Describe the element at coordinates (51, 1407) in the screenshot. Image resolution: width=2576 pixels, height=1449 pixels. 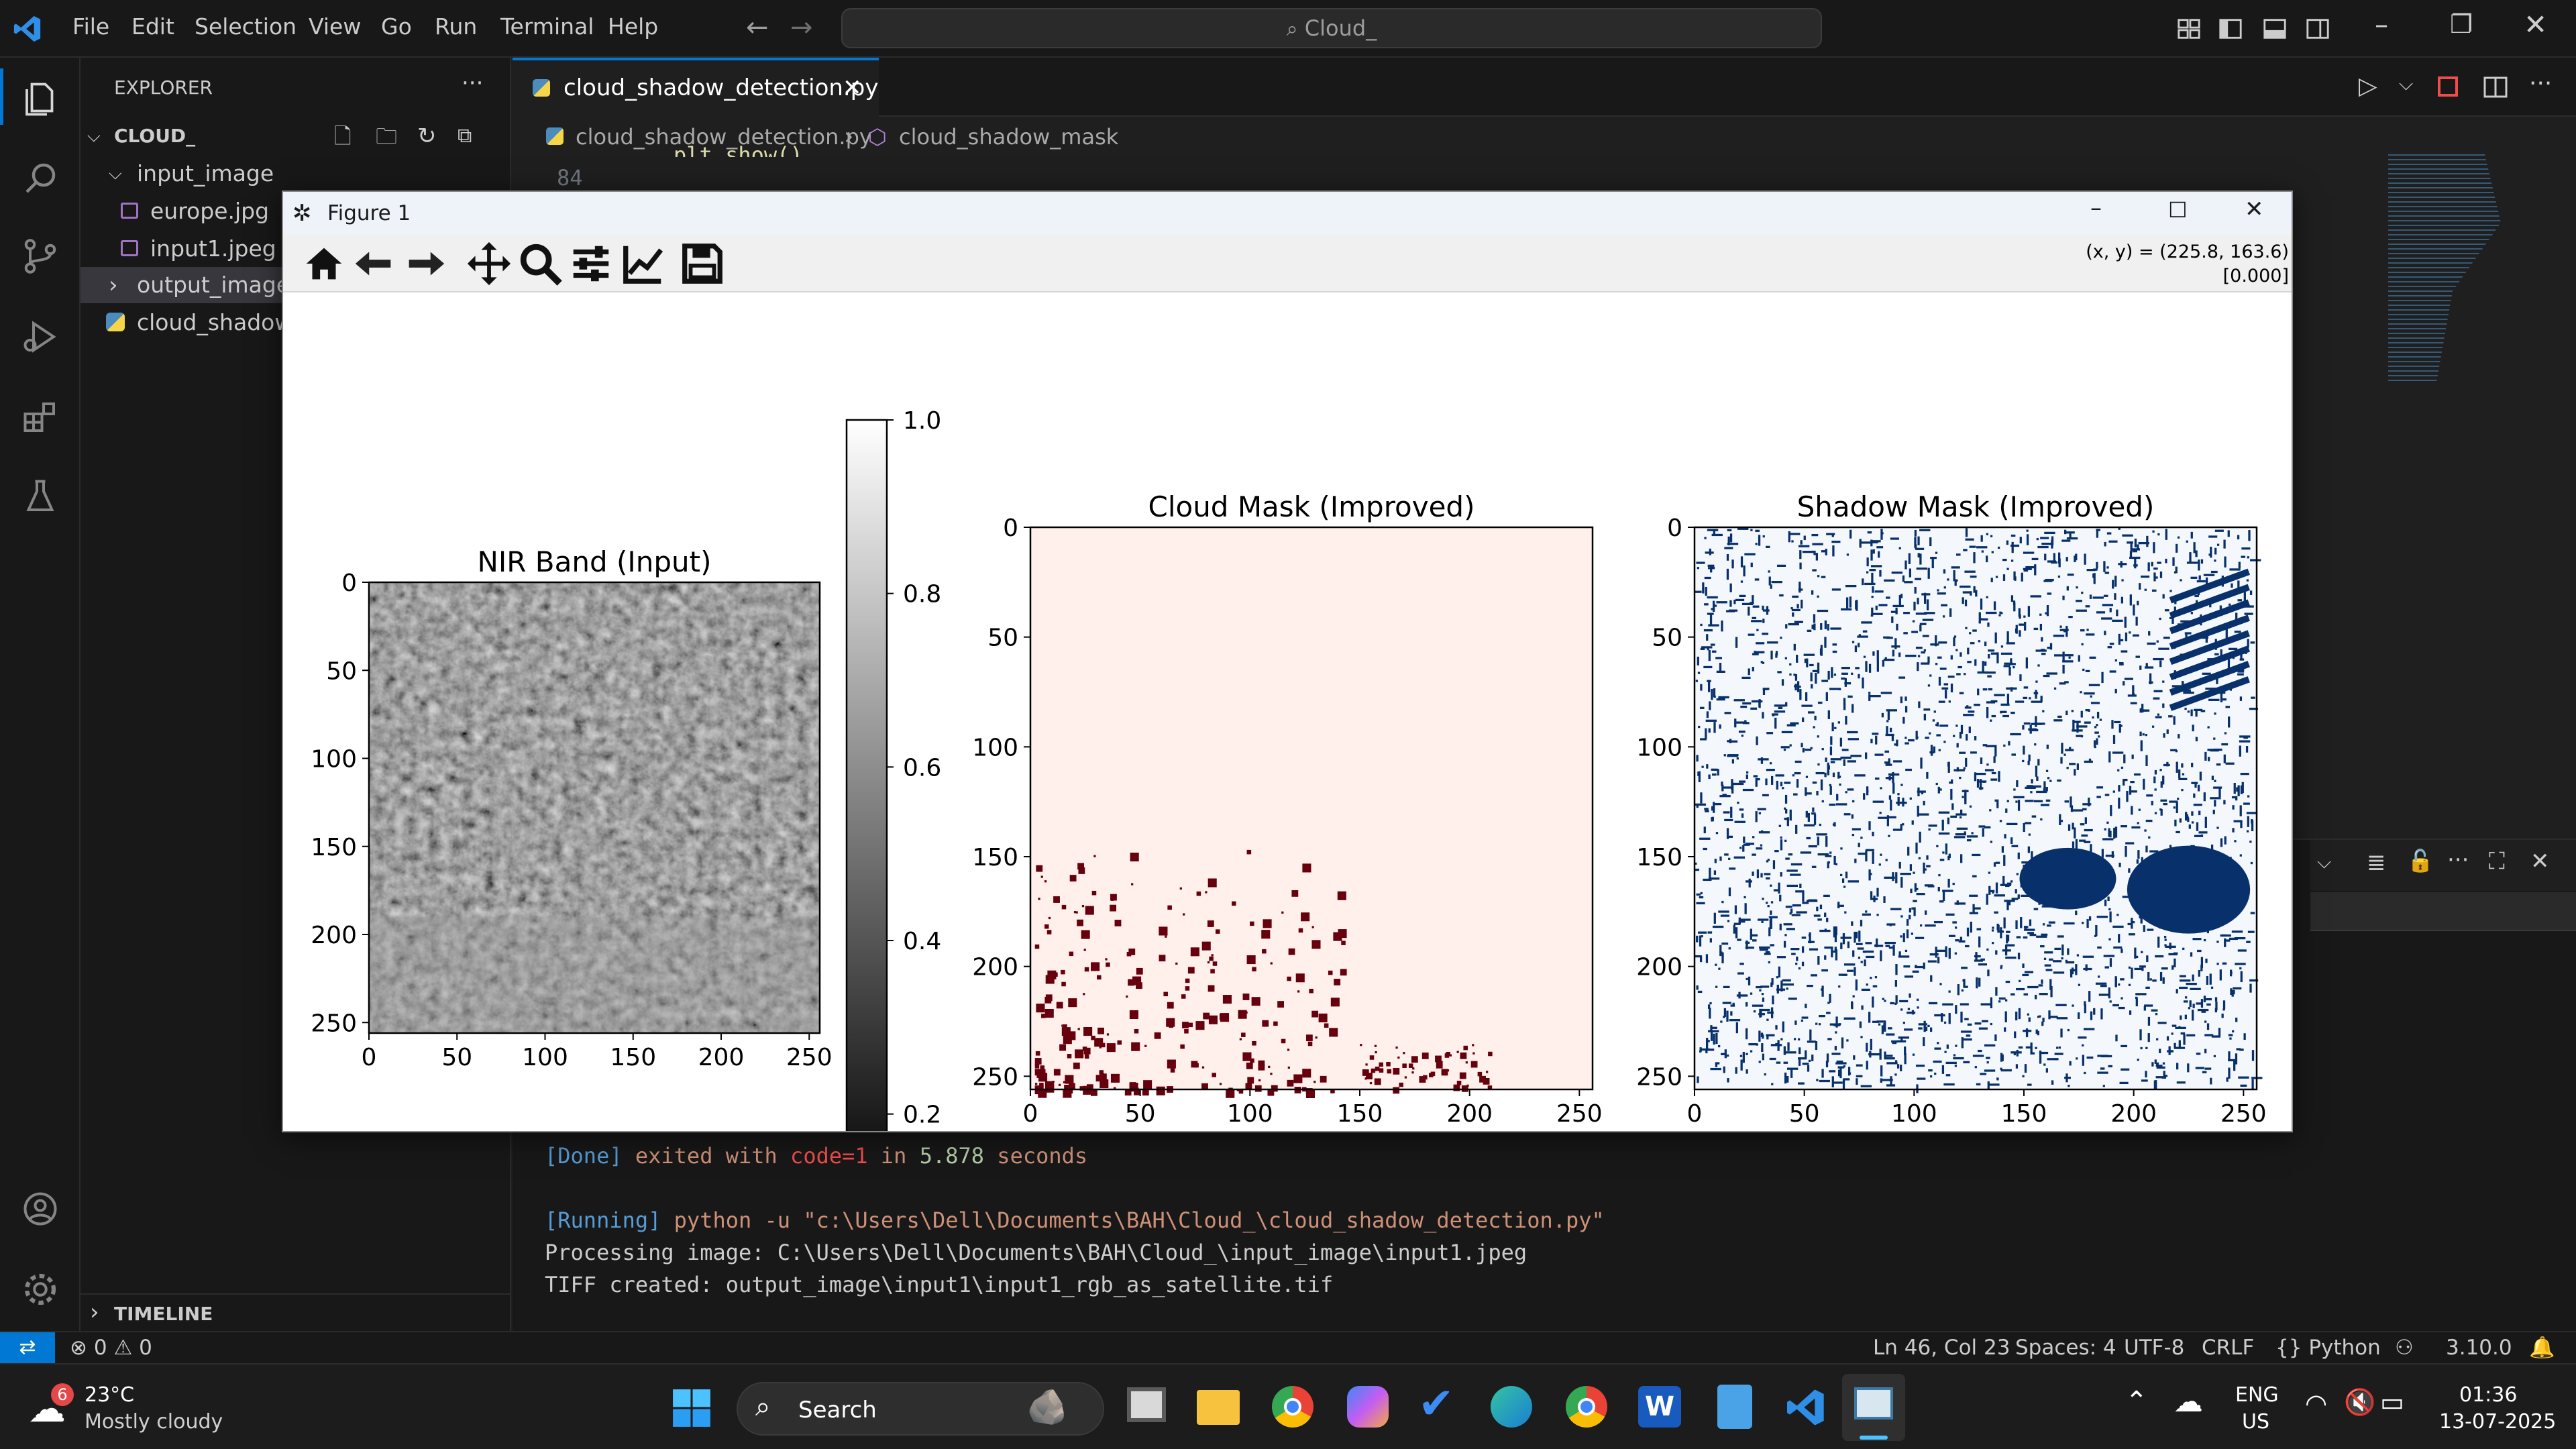
I see `weather-widget: ☁ 6` at that location.